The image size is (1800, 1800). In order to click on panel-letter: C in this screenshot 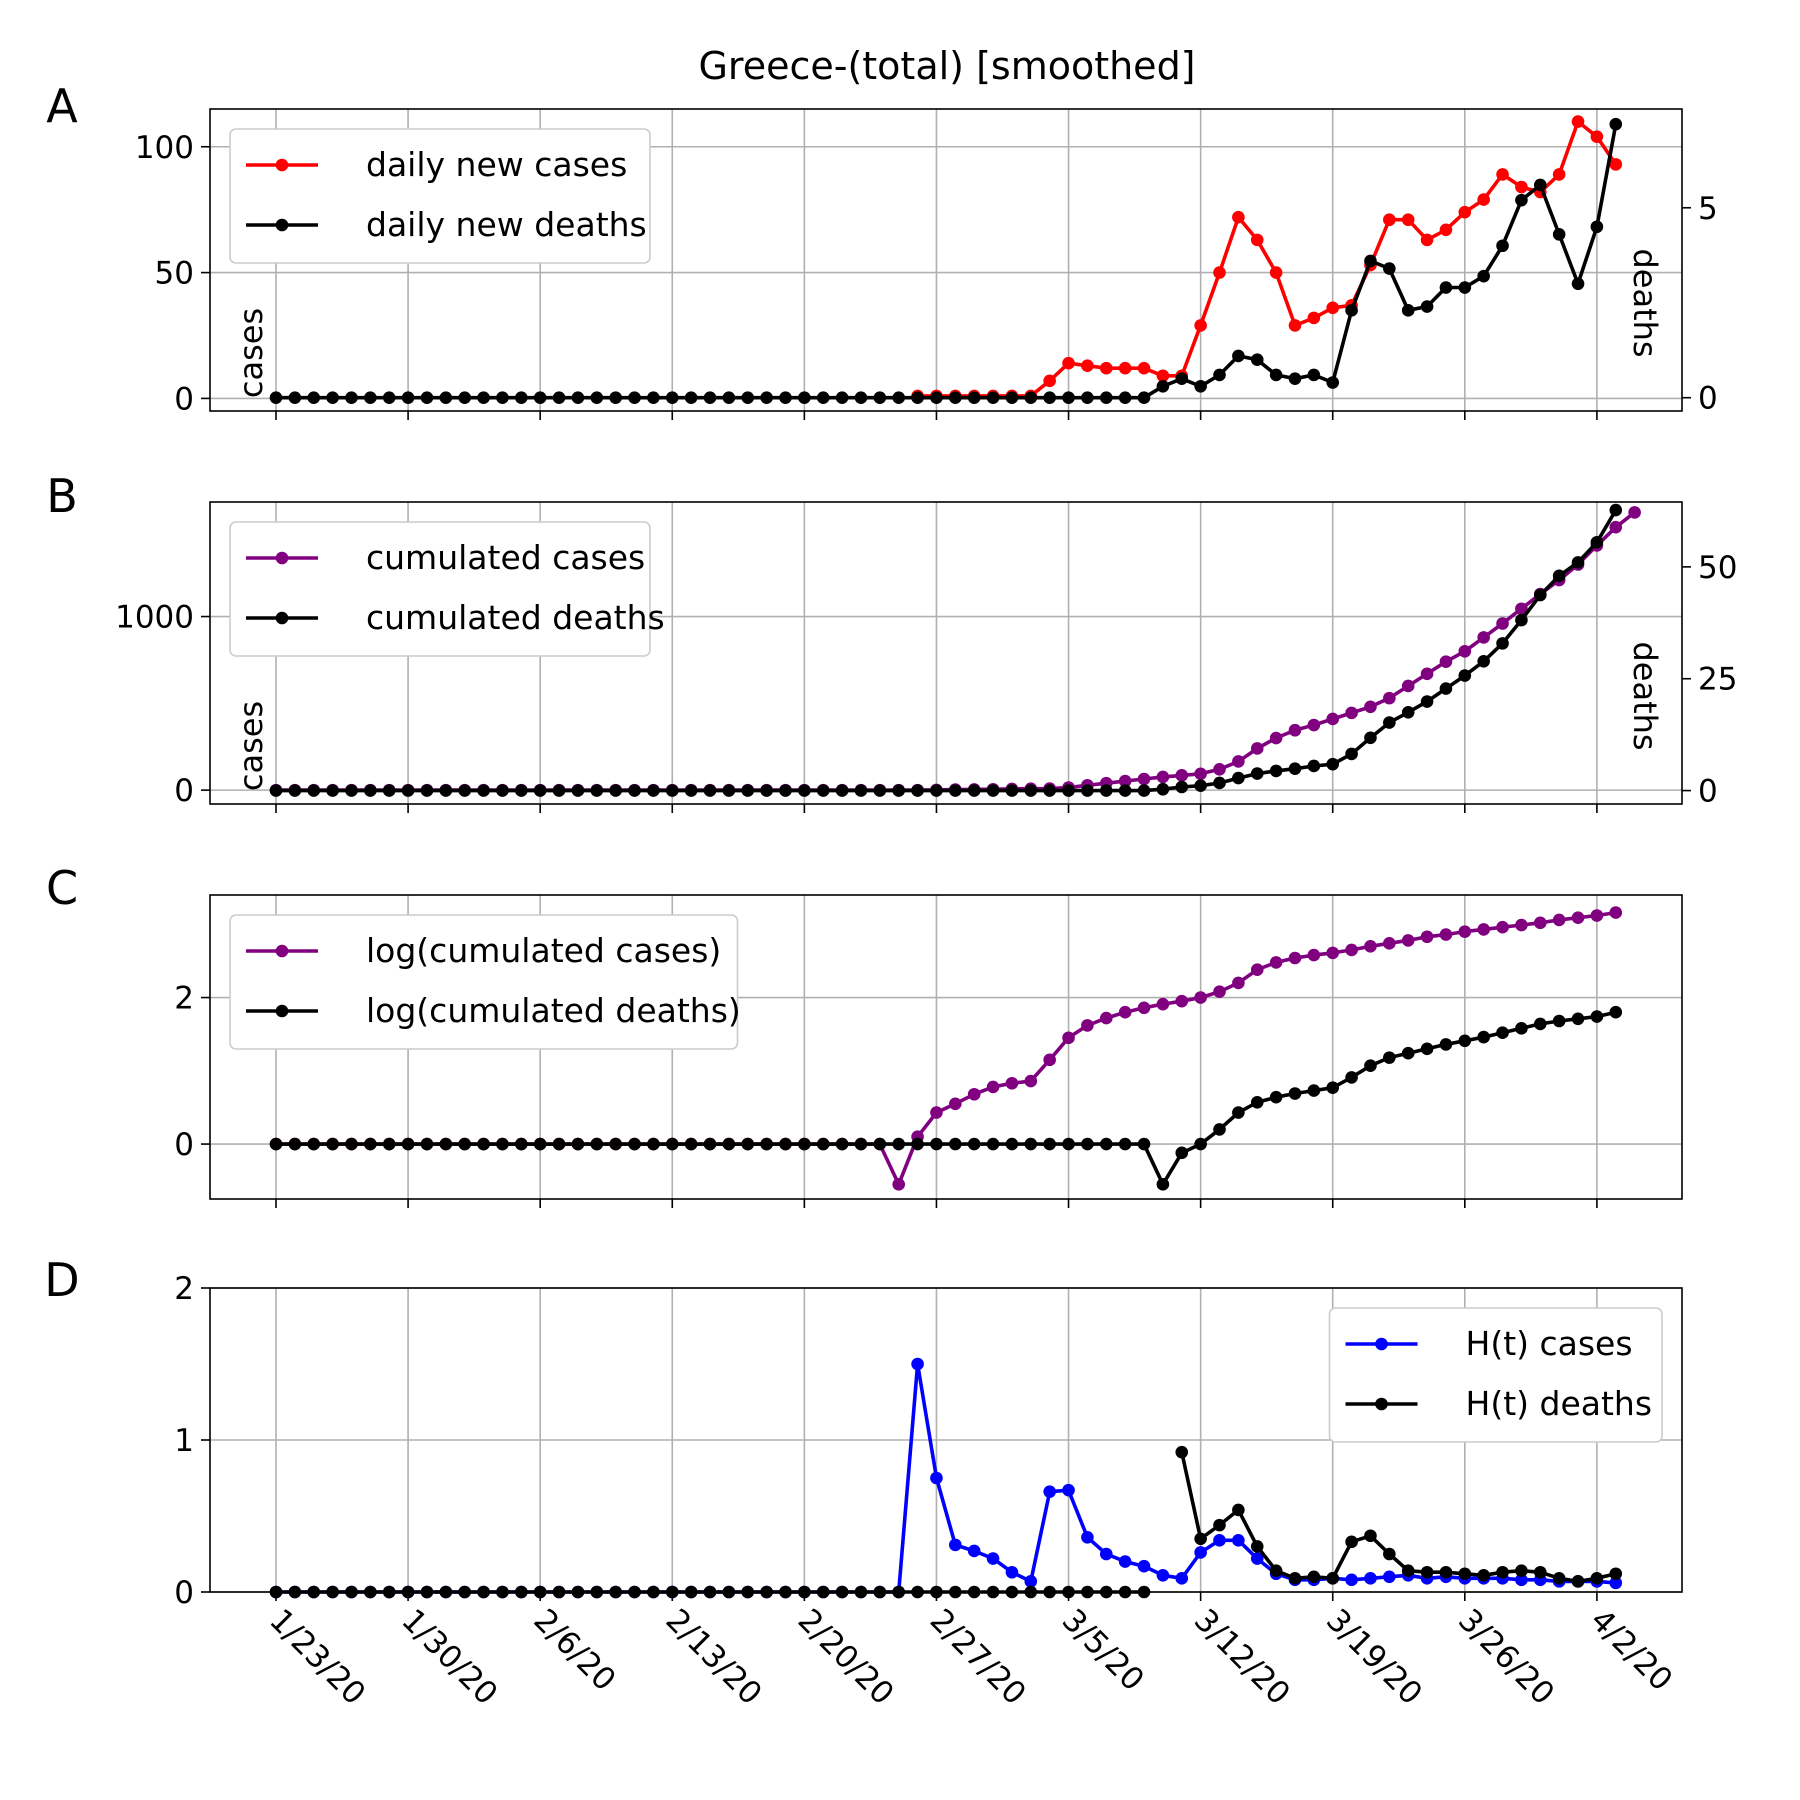, I will do `click(62, 888)`.